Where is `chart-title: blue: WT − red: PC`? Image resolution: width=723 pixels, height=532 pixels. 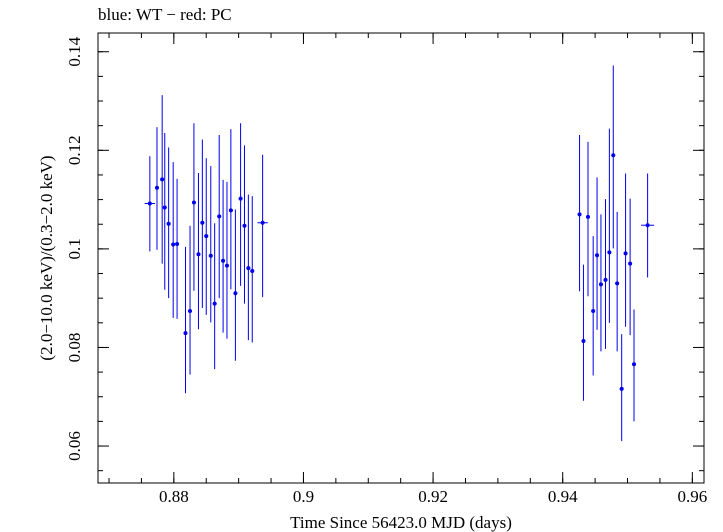
chart-title: blue: WT − red: PC is located at coordinates (165, 14).